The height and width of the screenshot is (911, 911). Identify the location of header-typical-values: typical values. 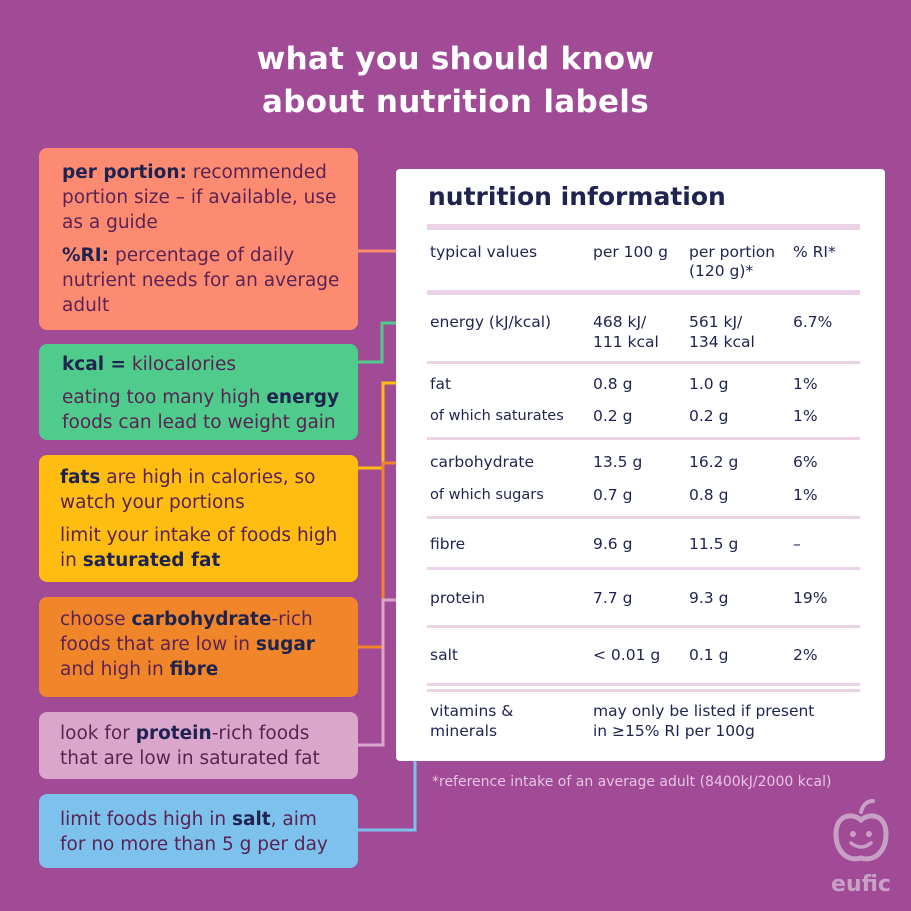
(484, 252).